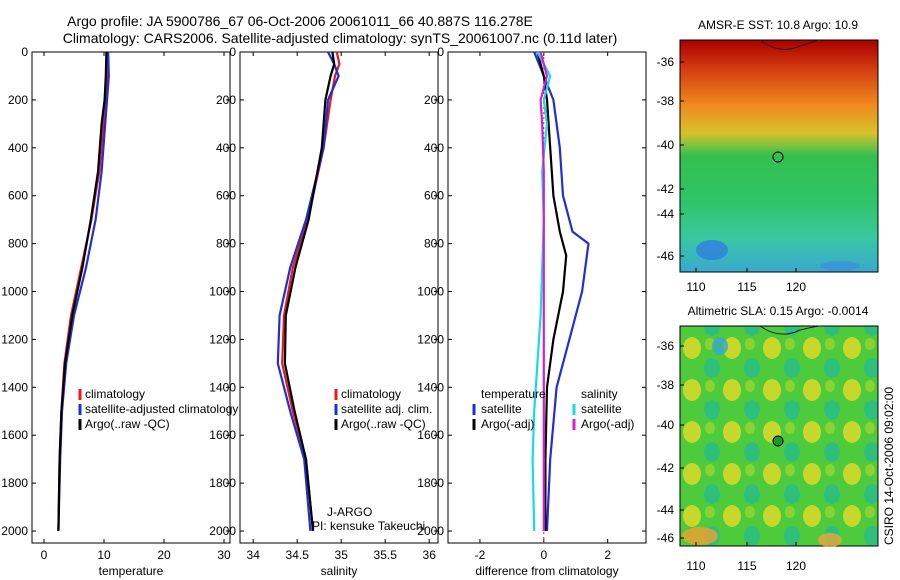  I want to click on x-tick-label: 35.5, so click(386, 555).